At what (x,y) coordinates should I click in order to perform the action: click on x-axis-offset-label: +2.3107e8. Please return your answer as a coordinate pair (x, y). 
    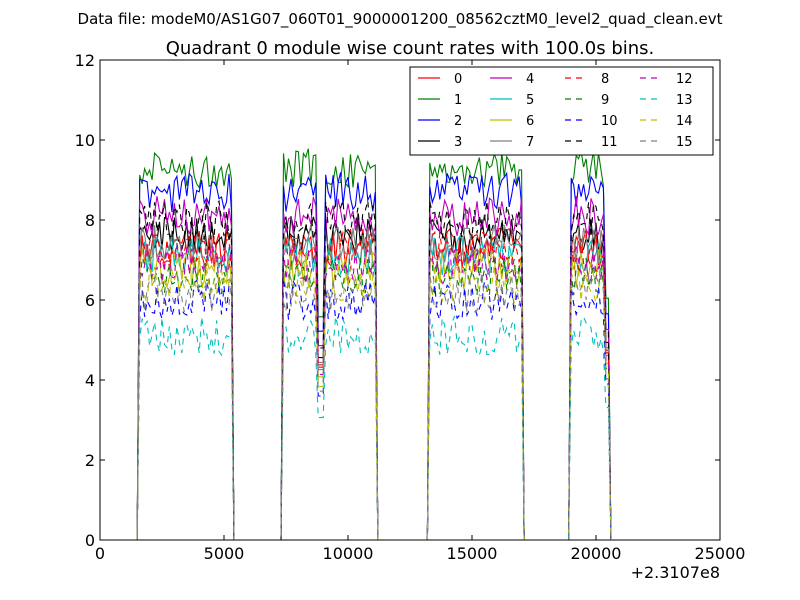
    Looking at the image, I should click on (675, 572).